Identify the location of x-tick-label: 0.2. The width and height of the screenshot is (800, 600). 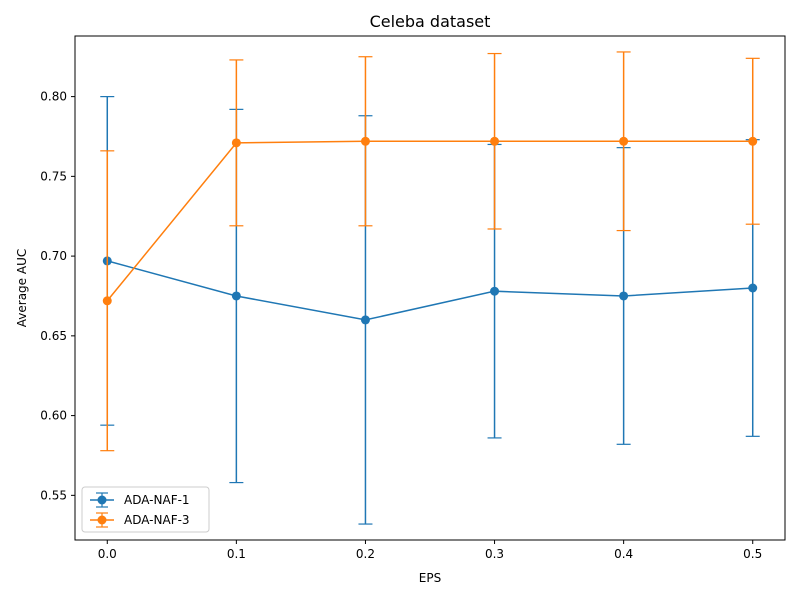
(365, 554).